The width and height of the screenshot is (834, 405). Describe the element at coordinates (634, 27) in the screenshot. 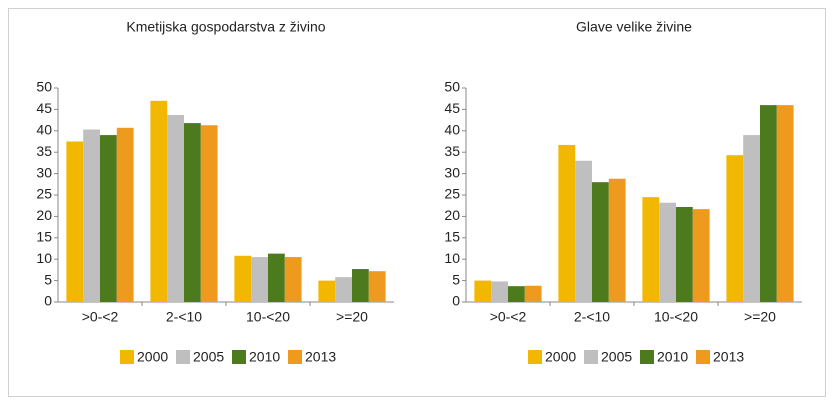

I see `chart-title: Glave velike živine` at that location.